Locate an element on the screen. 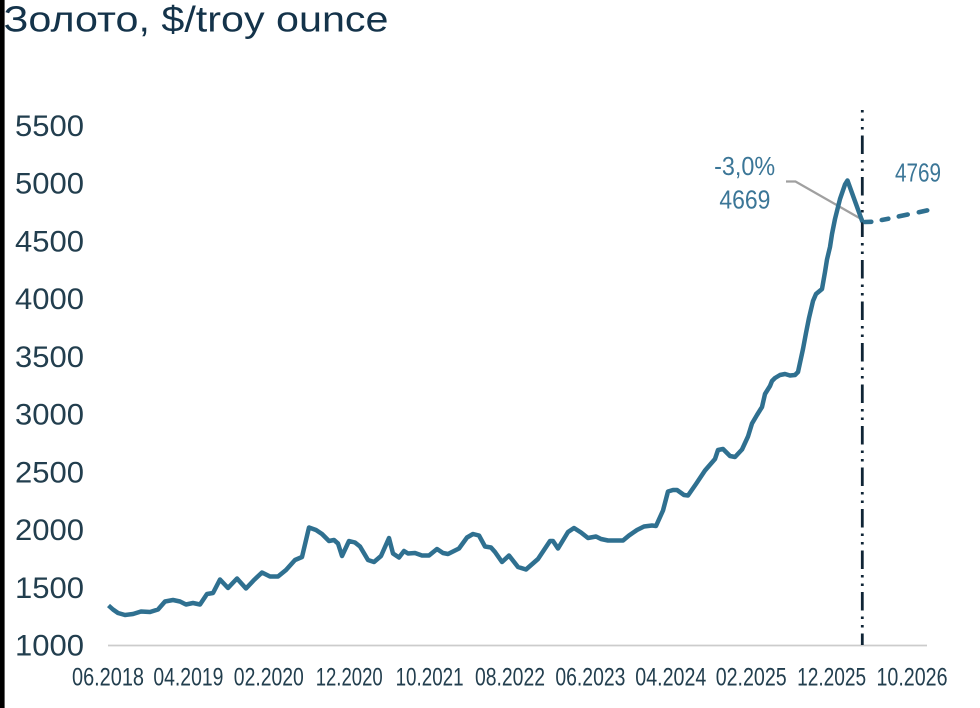 This screenshot has width=980, height=708. svg-text: 10.2026 is located at coordinates (912, 678).